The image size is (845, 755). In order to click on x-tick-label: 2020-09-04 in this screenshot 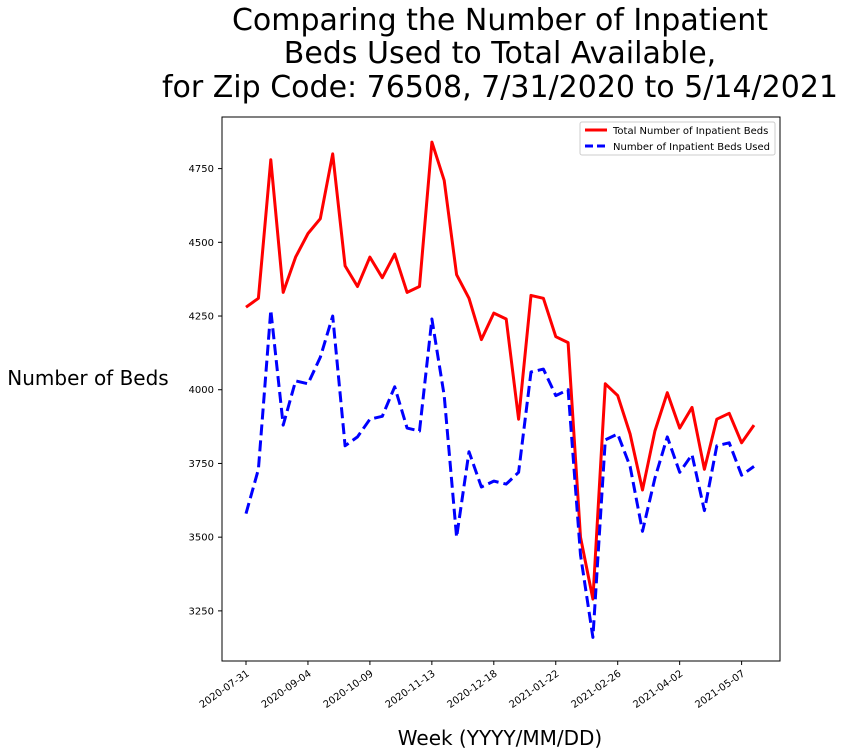, I will do `click(287, 689)`.